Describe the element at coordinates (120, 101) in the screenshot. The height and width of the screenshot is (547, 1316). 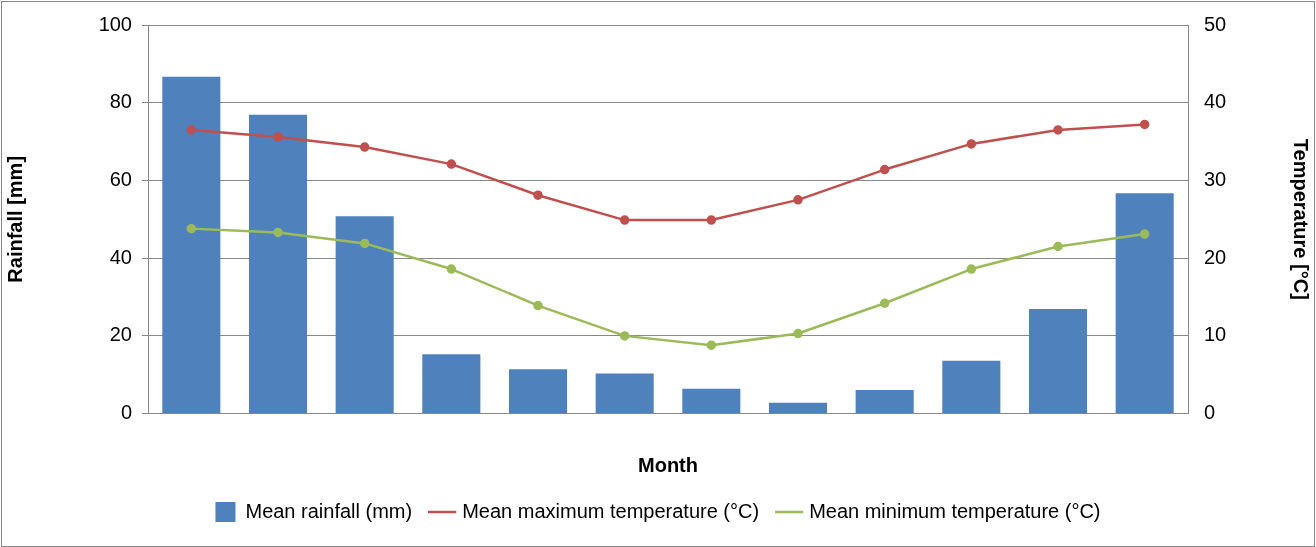
I see `y-tick-label: 80` at that location.